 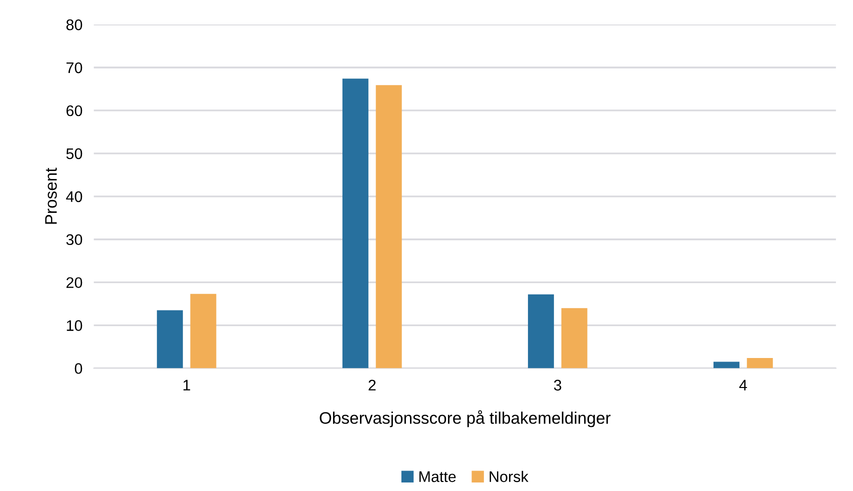 What do you see at coordinates (51, 196) in the screenshot?
I see `y-axis-title: Prosent` at bounding box center [51, 196].